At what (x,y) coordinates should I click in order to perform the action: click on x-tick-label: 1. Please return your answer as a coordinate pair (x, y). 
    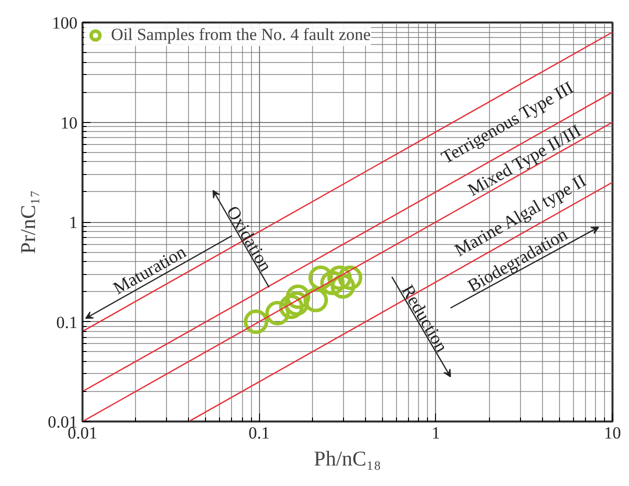
    Looking at the image, I should click on (436, 433).